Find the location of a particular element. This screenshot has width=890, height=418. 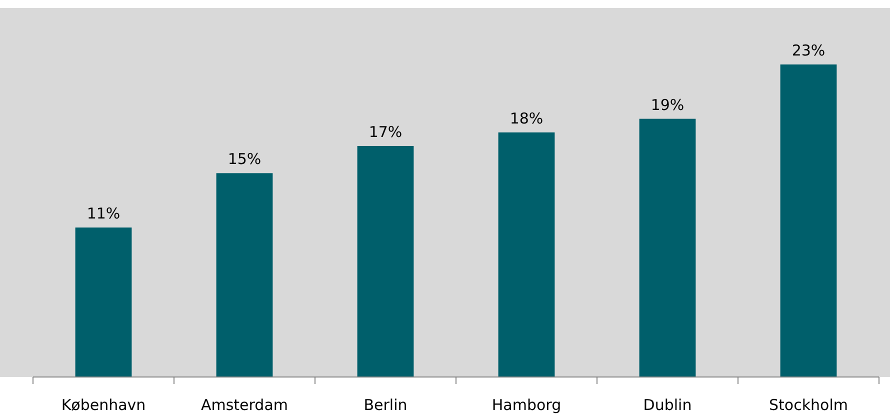

x-tick-label: København is located at coordinates (103, 405).